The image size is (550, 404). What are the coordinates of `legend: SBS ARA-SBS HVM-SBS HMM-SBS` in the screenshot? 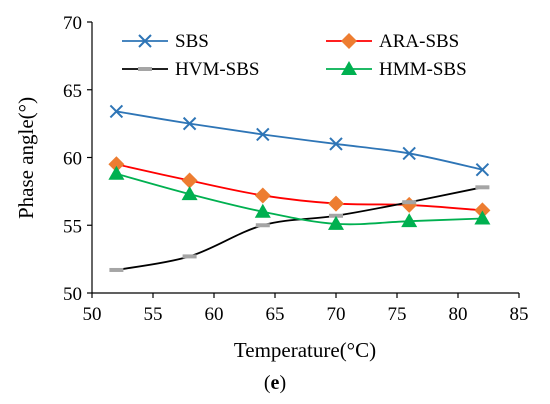 It's located at (294, 55).